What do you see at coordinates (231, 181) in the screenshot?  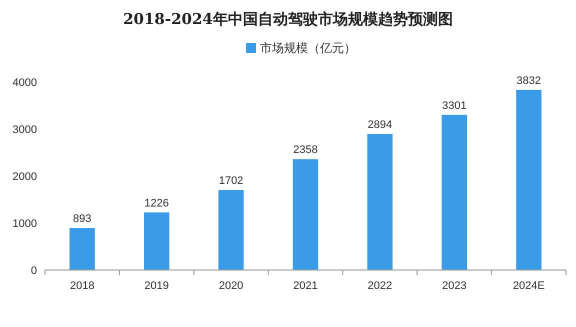 I see `data-label: 1702` at bounding box center [231, 181].